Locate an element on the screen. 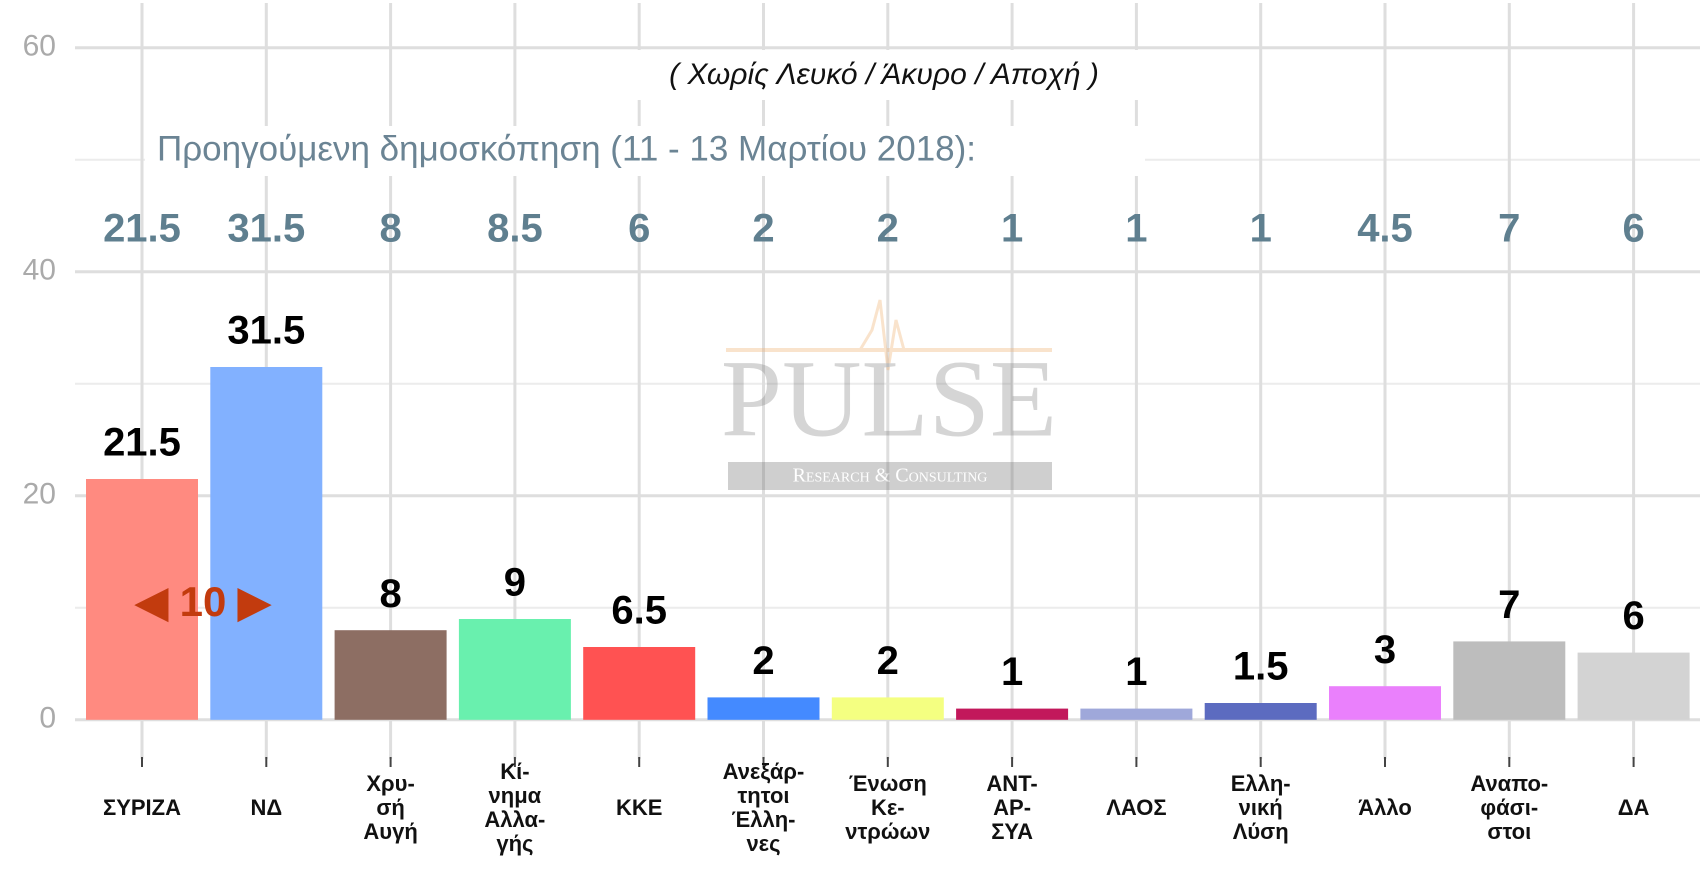  subtitle-box is located at coordinates (888, 75).